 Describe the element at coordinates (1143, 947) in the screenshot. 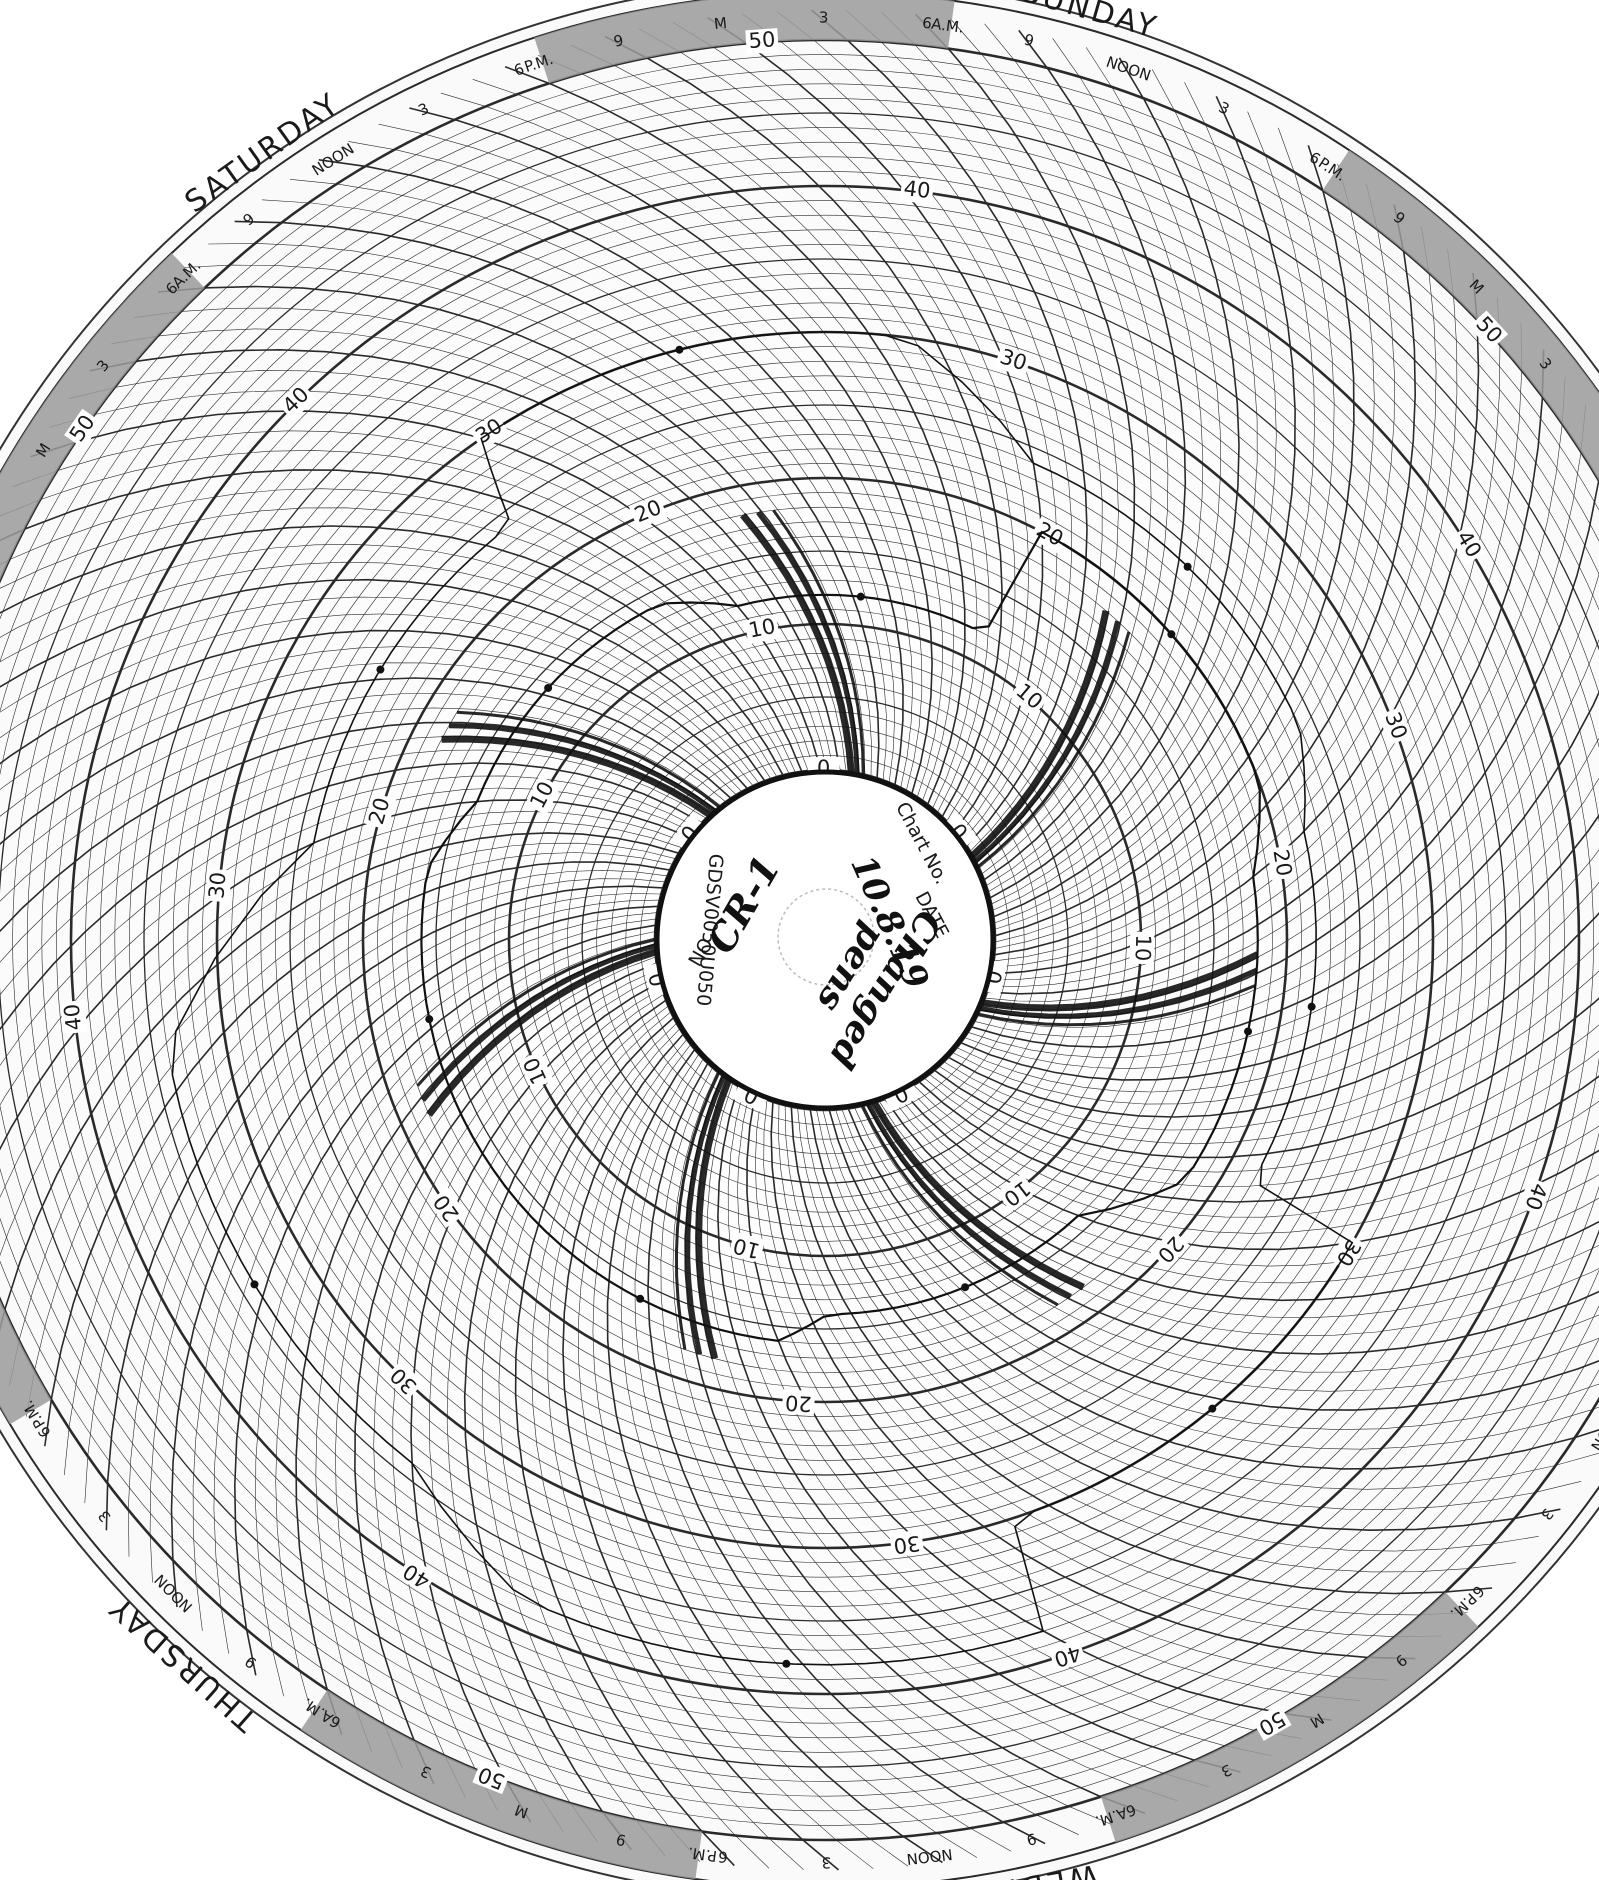

I see `radial-scale-label: 10` at that location.